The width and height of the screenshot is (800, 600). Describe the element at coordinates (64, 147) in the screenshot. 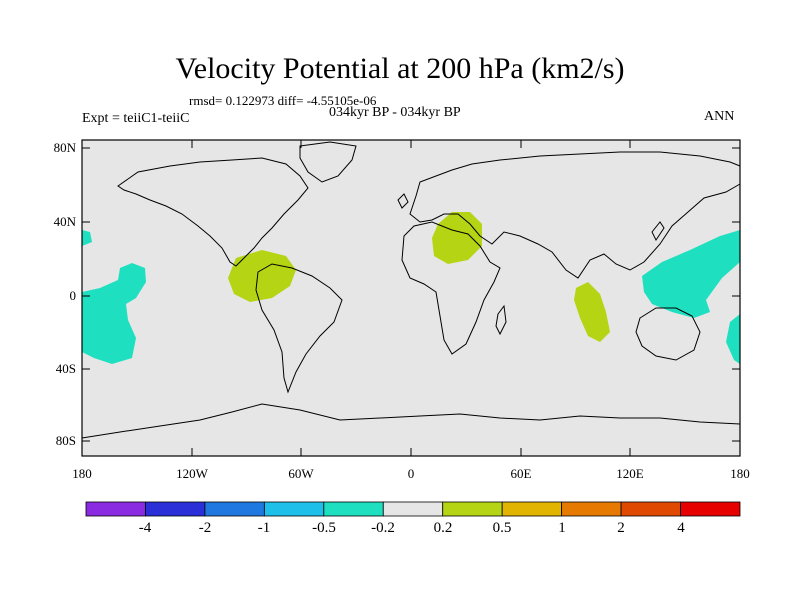

I see `lat-label: 80N` at that location.